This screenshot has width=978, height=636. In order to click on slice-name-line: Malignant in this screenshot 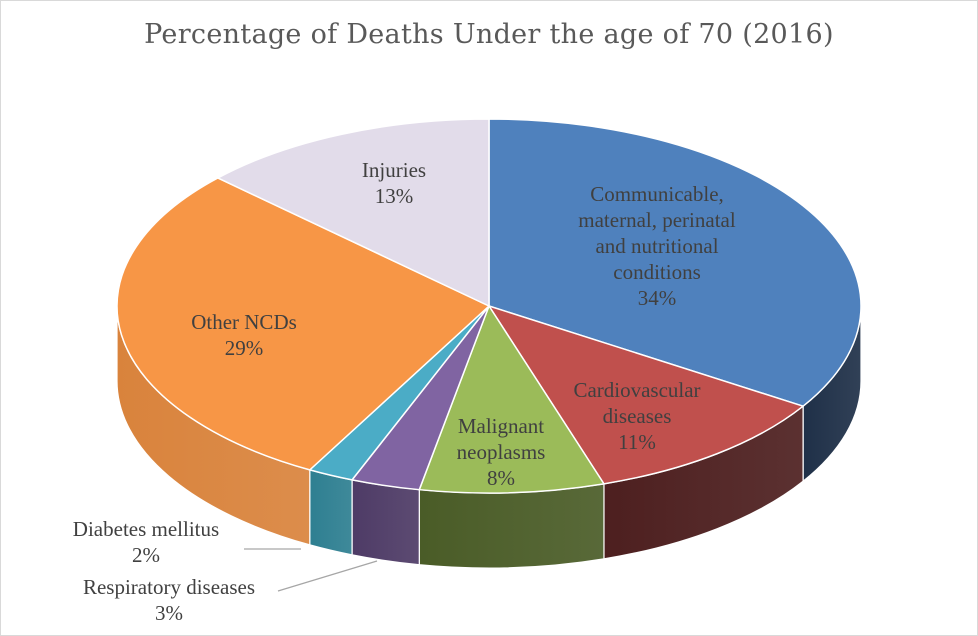, I will do `click(501, 426)`.